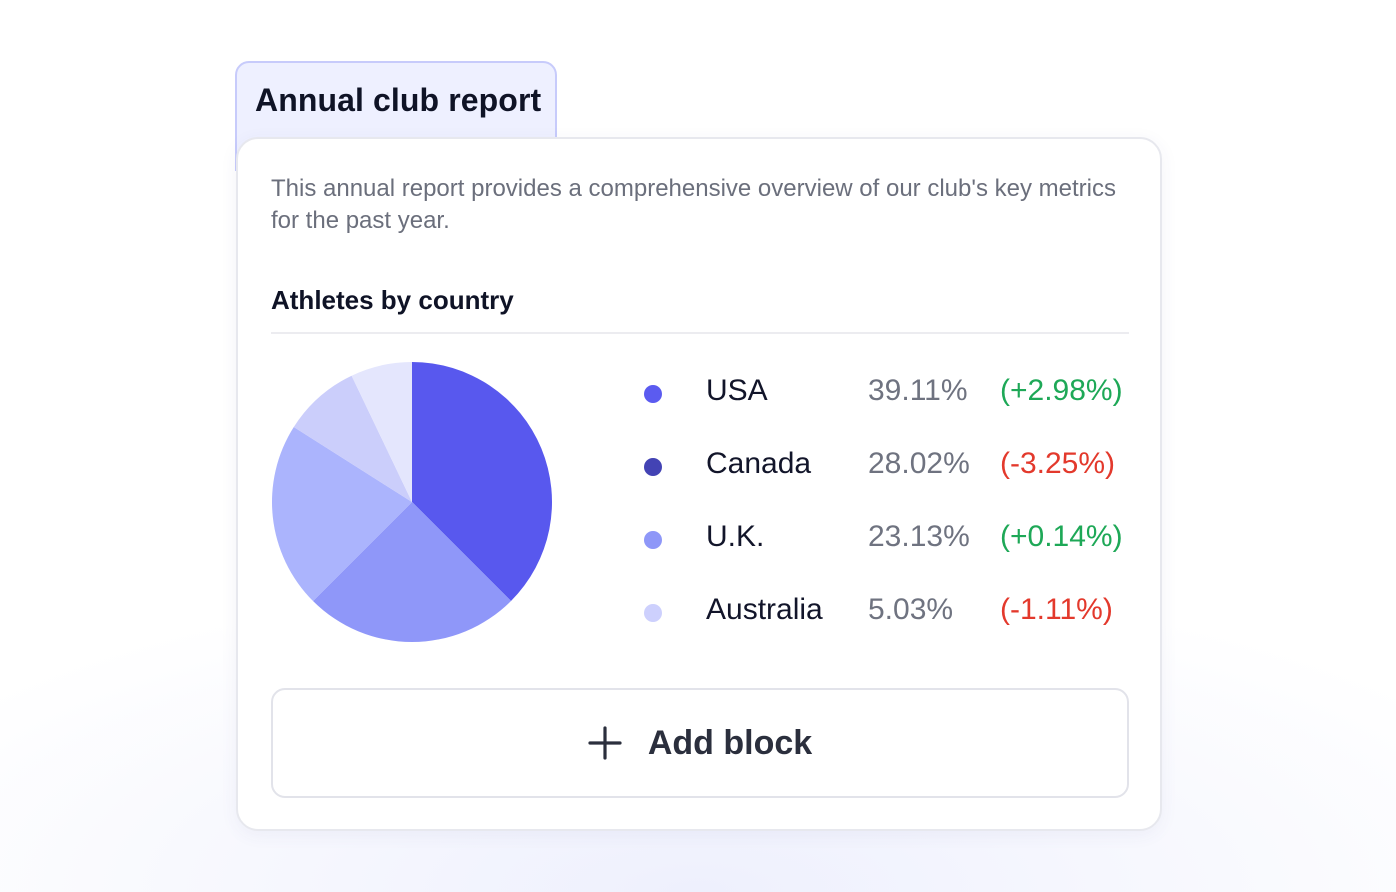 This screenshot has width=1396, height=892. I want to click on report-title: Annual club report, so click(398, 100).